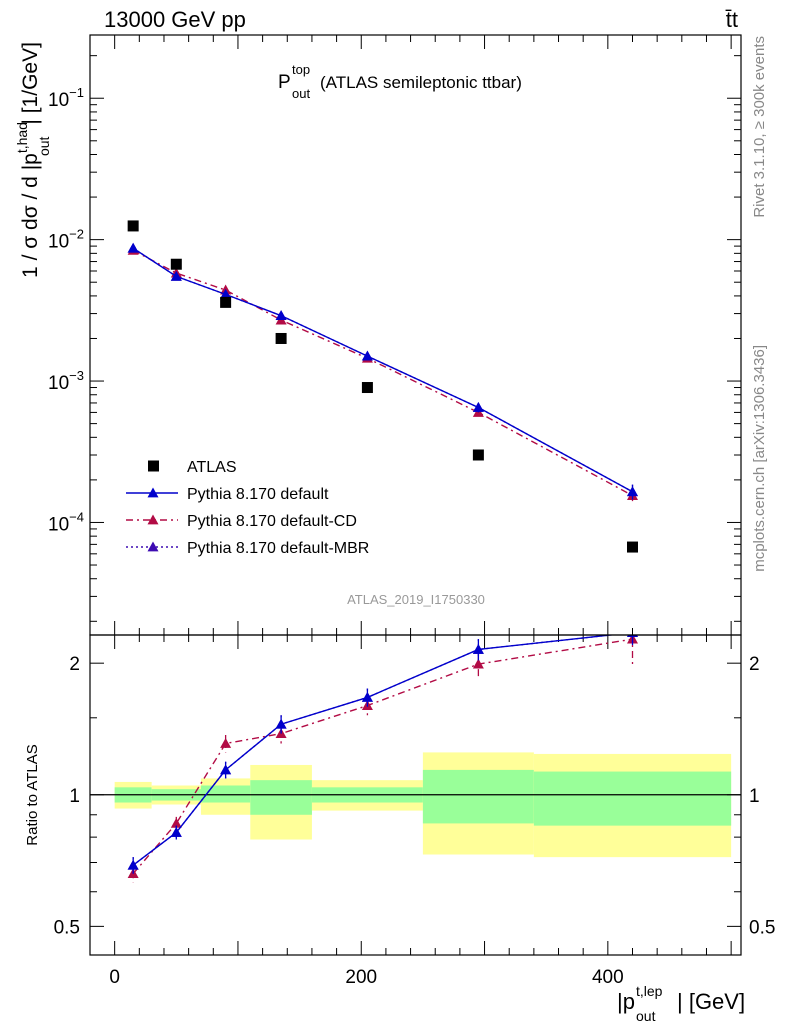  Describe the element at coordinates (212, 467) in the screenshot. I see `legend-label-atlas: ATLAS` at that location.